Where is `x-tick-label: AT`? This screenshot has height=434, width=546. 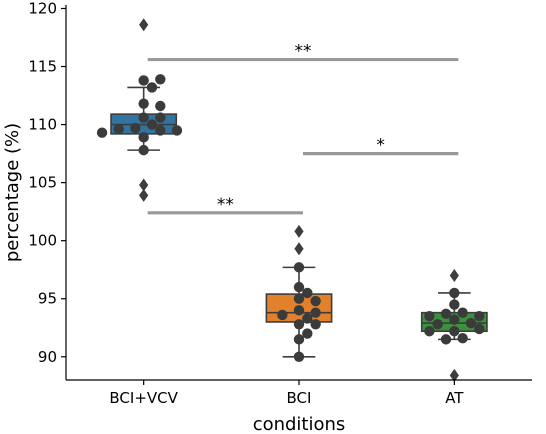 x-tick-label: AT is located at coordinates (454, 398).